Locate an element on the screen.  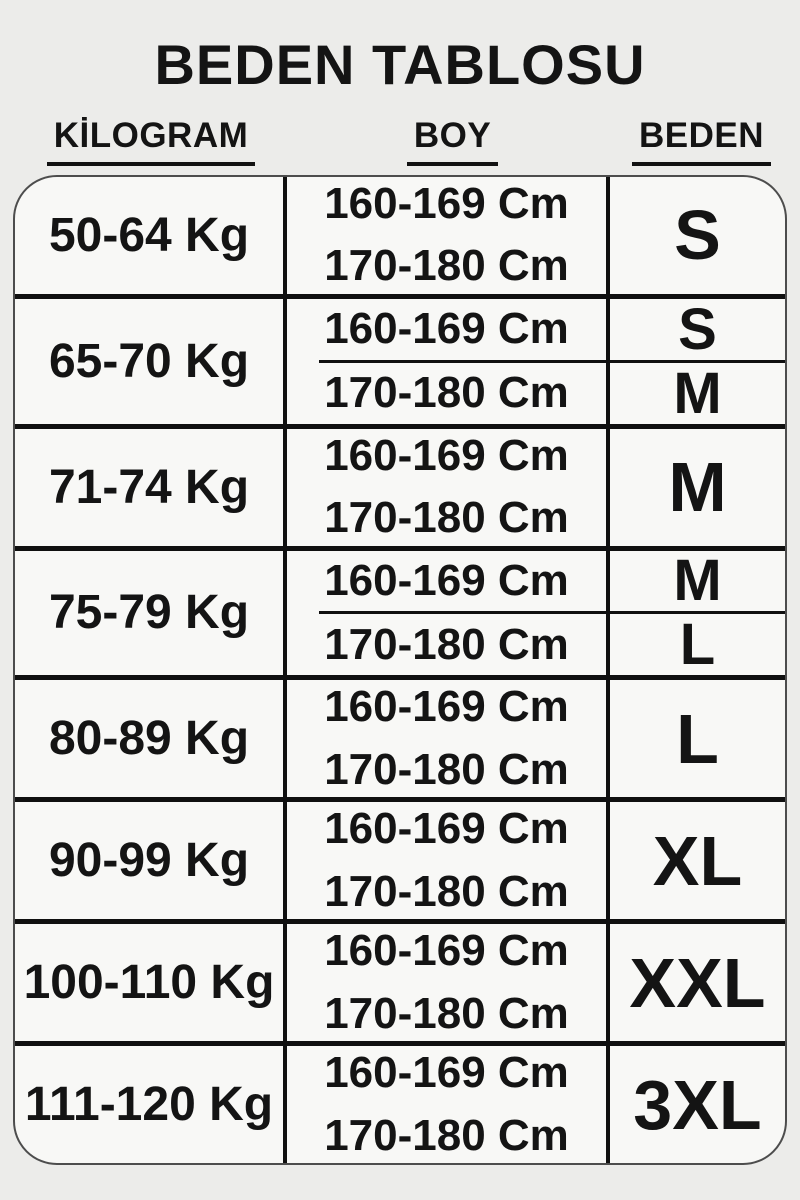
size-cell: XXL is located at coordinates (697, 982).